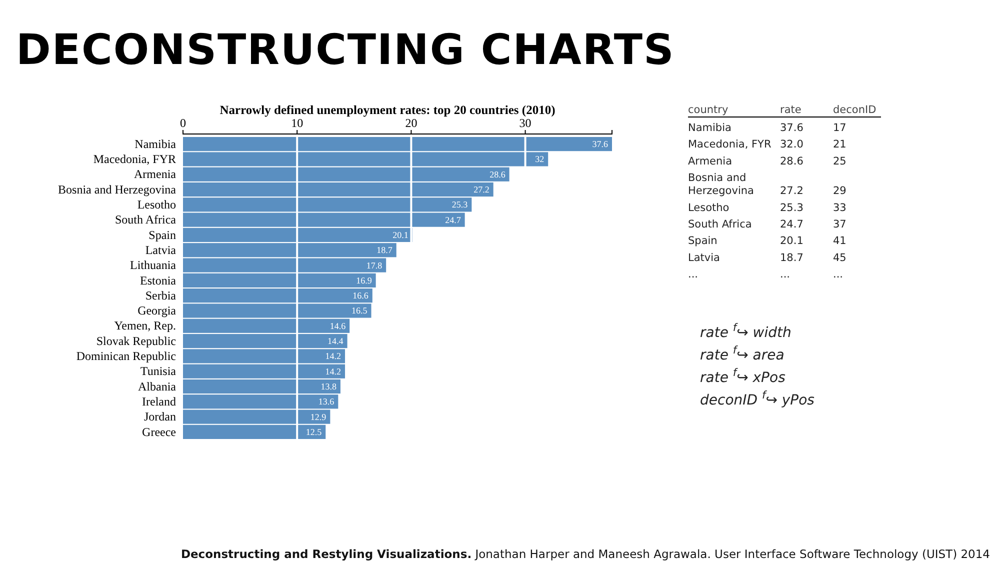 The image size is (998, 570). I want to click on data-label: 25.3, so click(460, 205).